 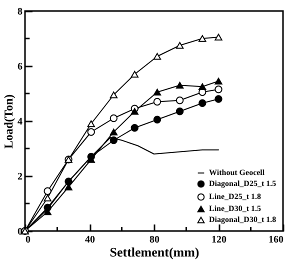 I want to click on x-tick-label: 40, so click(x=90, y=240).